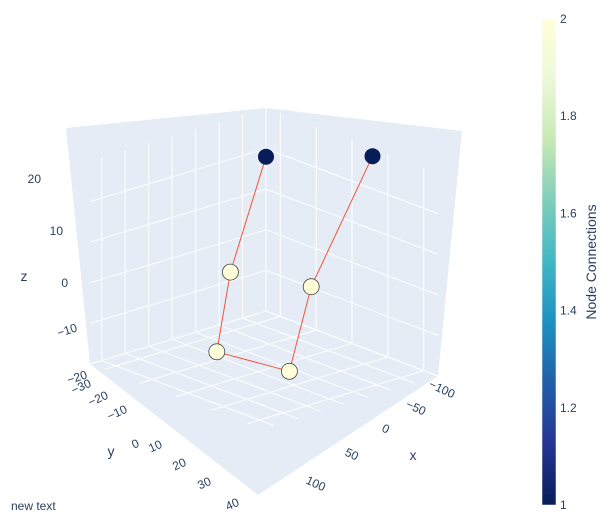 The image size is (613, 525). I want to click on colorbar-tick-label: 1.4, so click(568, 311).